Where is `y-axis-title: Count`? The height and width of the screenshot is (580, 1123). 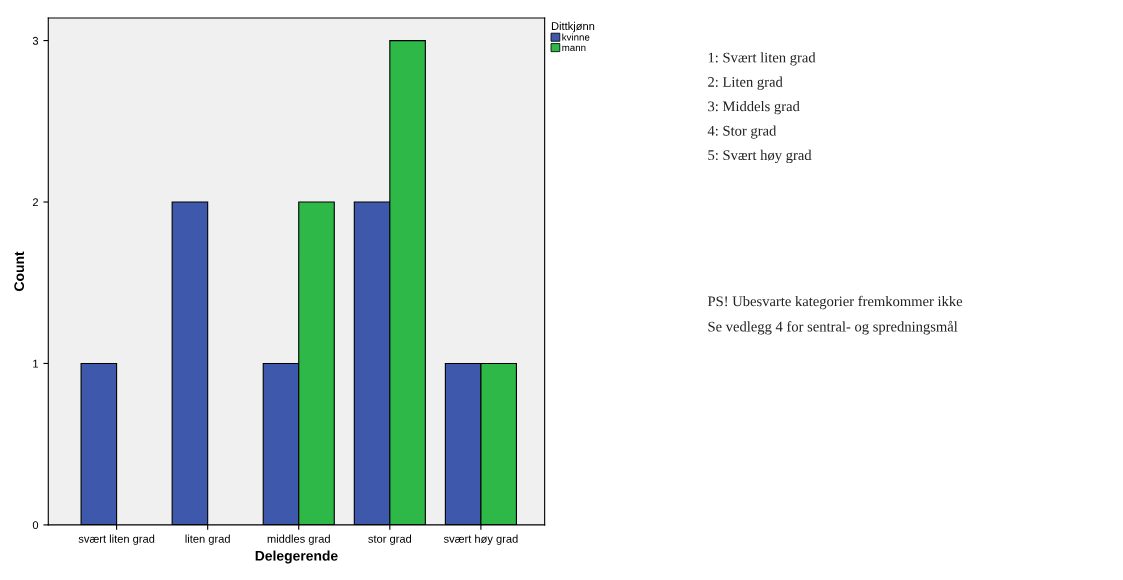
y-axis-title: Count is located at coordinates (19, 271).